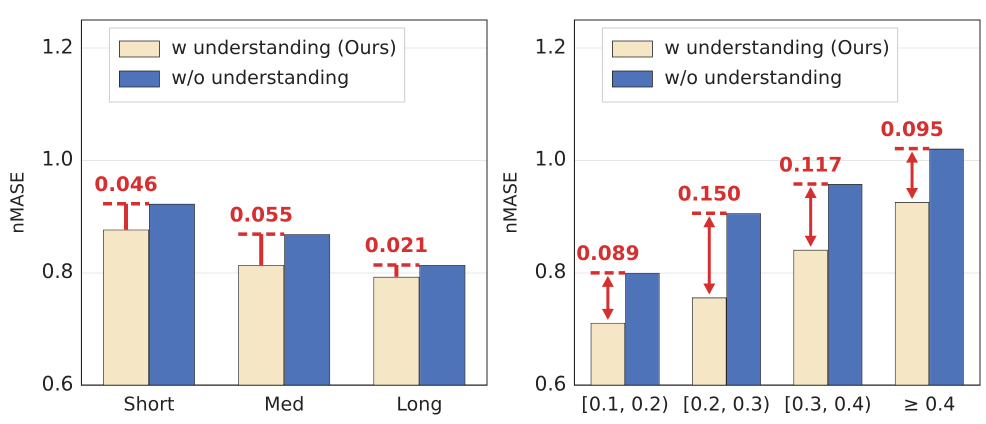  I want to click on annotation: 0.046, so click(126, 184).